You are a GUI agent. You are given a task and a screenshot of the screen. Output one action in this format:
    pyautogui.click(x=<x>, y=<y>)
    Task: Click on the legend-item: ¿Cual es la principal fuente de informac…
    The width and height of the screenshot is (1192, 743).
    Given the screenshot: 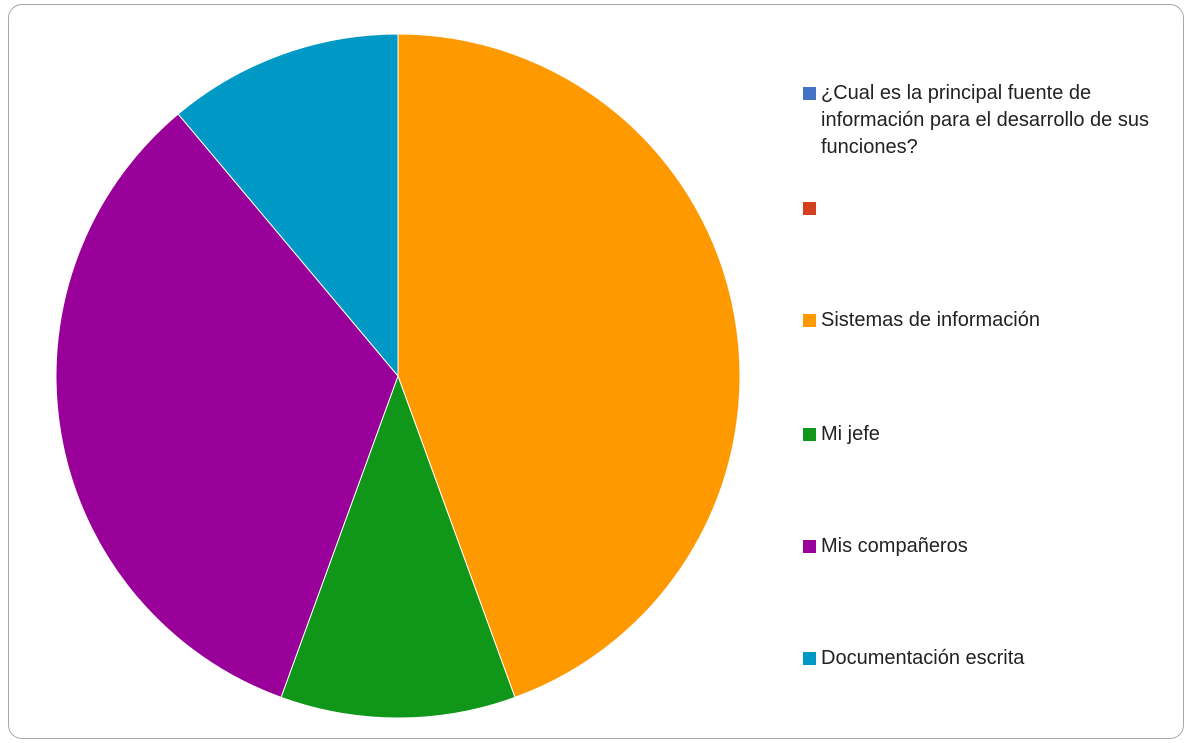 What is the action you would take?
    pyautogui.click(x=988, y=120)
    